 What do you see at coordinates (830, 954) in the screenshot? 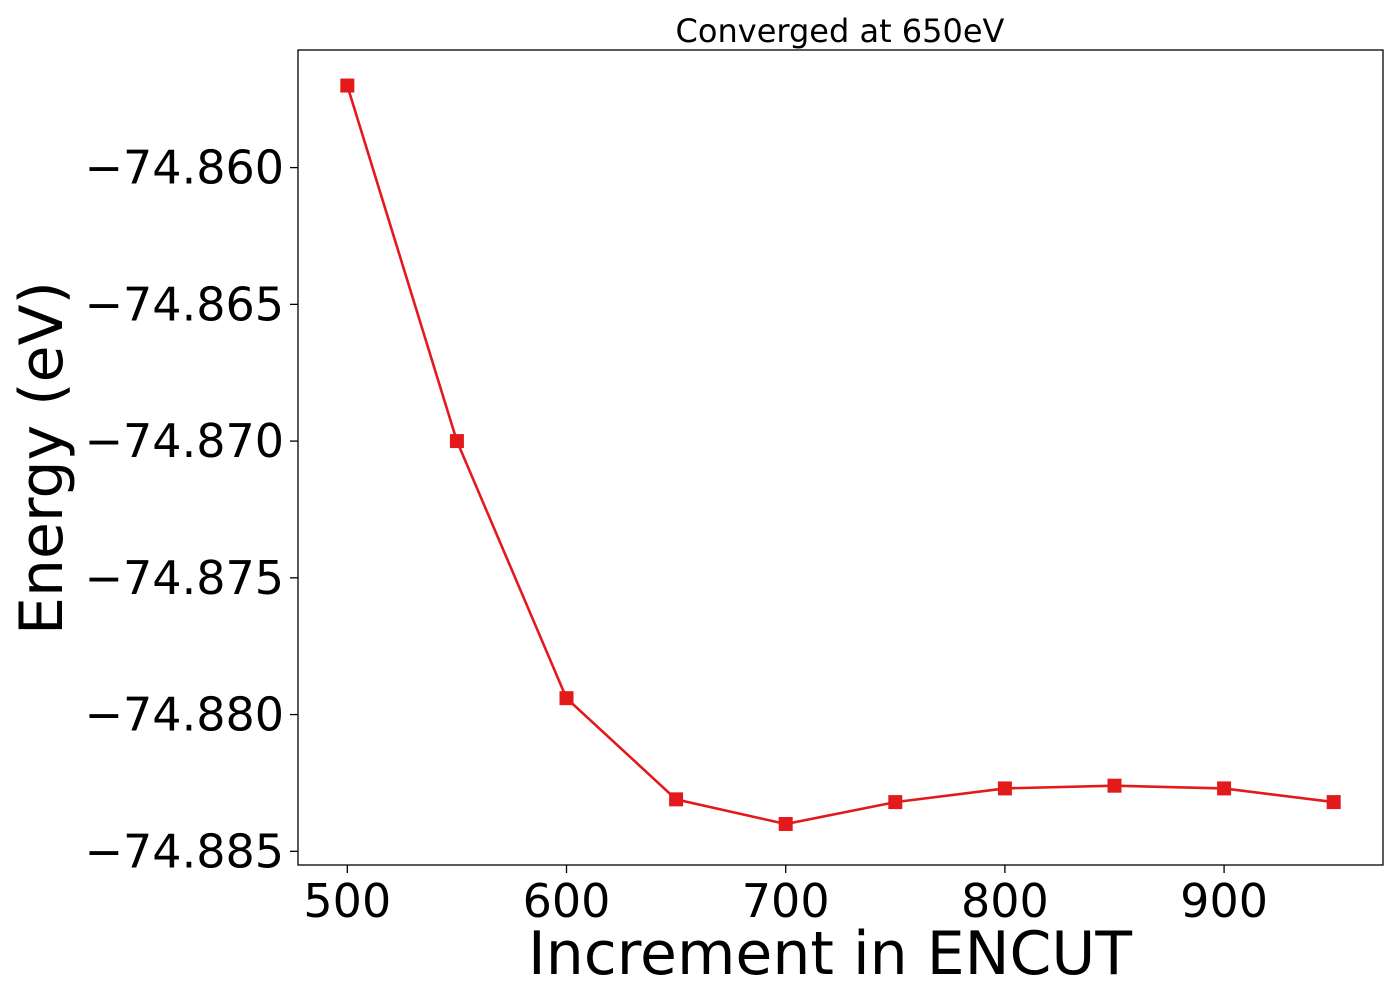
I see `x-axis-label: Increment in ENCUT` at bounding box center [830, 954].